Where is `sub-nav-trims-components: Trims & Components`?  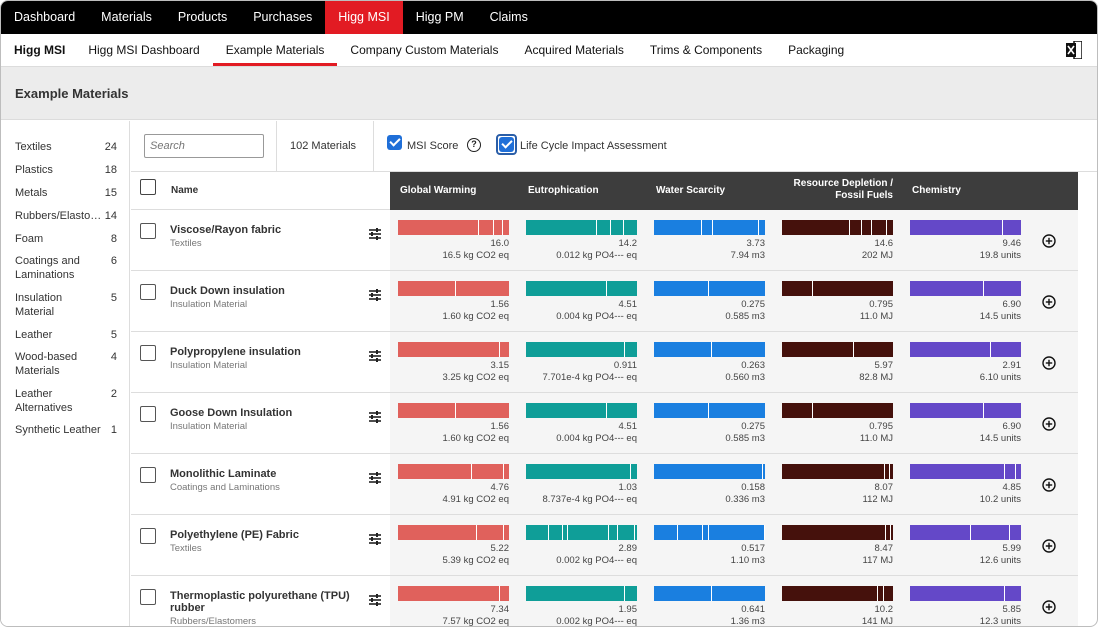
sub-nav-trims-components: Trims & Components is located at coordinates (706, 50).